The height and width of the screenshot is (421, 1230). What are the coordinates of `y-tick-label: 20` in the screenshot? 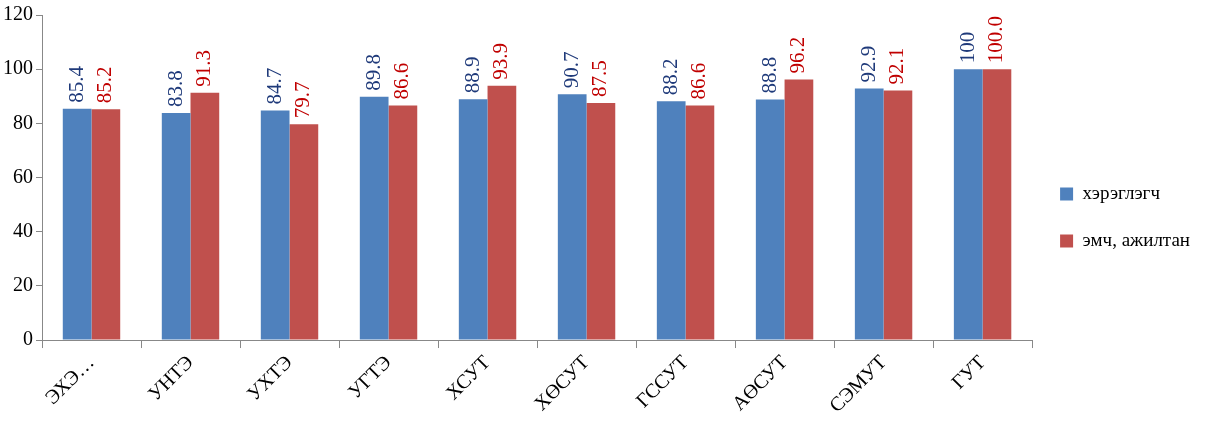 It's located at (23, 284).